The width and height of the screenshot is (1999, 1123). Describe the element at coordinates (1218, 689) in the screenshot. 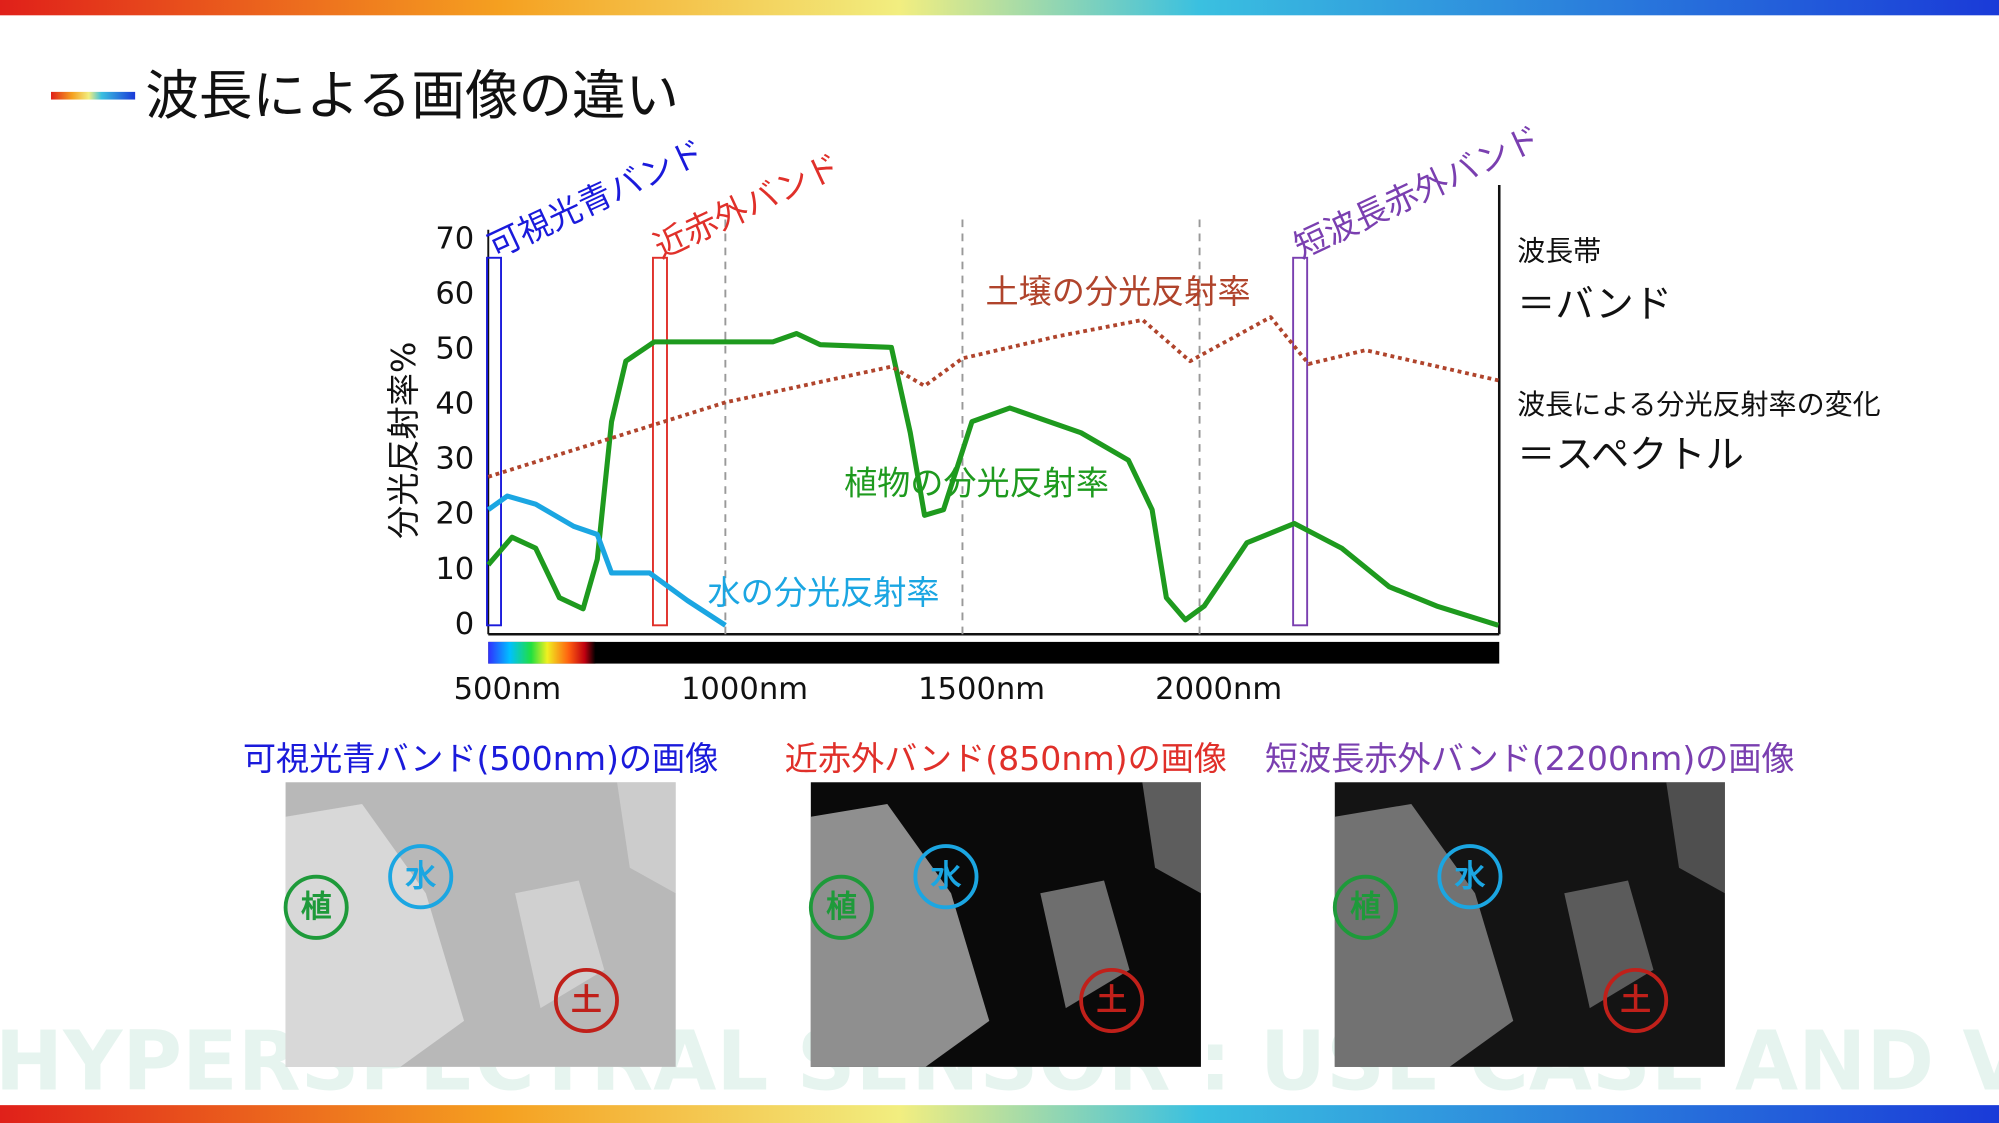

I see `x-tick-label: 2000nm` at that location.